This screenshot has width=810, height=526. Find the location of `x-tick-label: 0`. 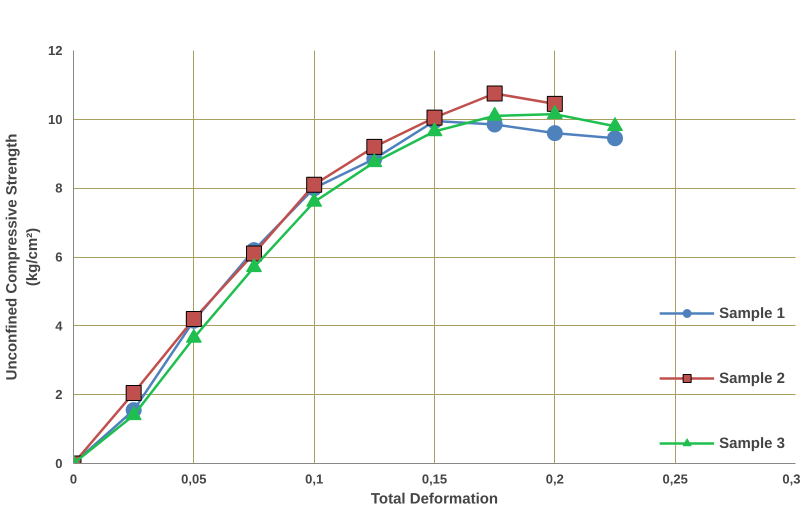

x-tick-label: 0 is located at coordinates (74, 479).